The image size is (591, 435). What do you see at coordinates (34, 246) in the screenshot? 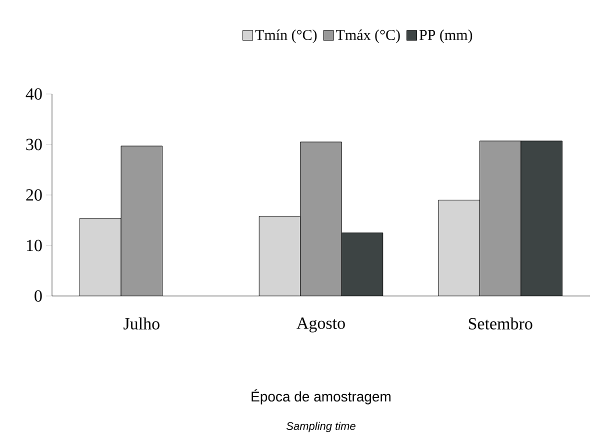
I see `y-tick-label: 10` at bounding box center [34, 246].